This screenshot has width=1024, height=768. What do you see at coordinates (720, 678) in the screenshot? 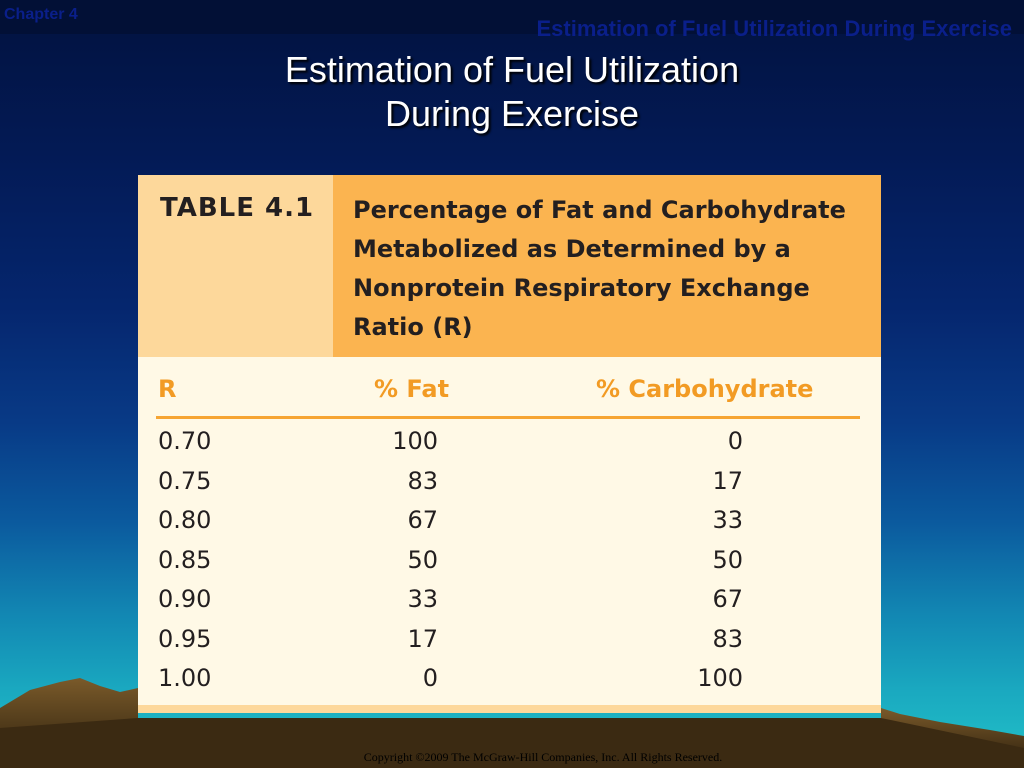
I see `cell-carbohydrate: 100` at bounding box center [720, 678].